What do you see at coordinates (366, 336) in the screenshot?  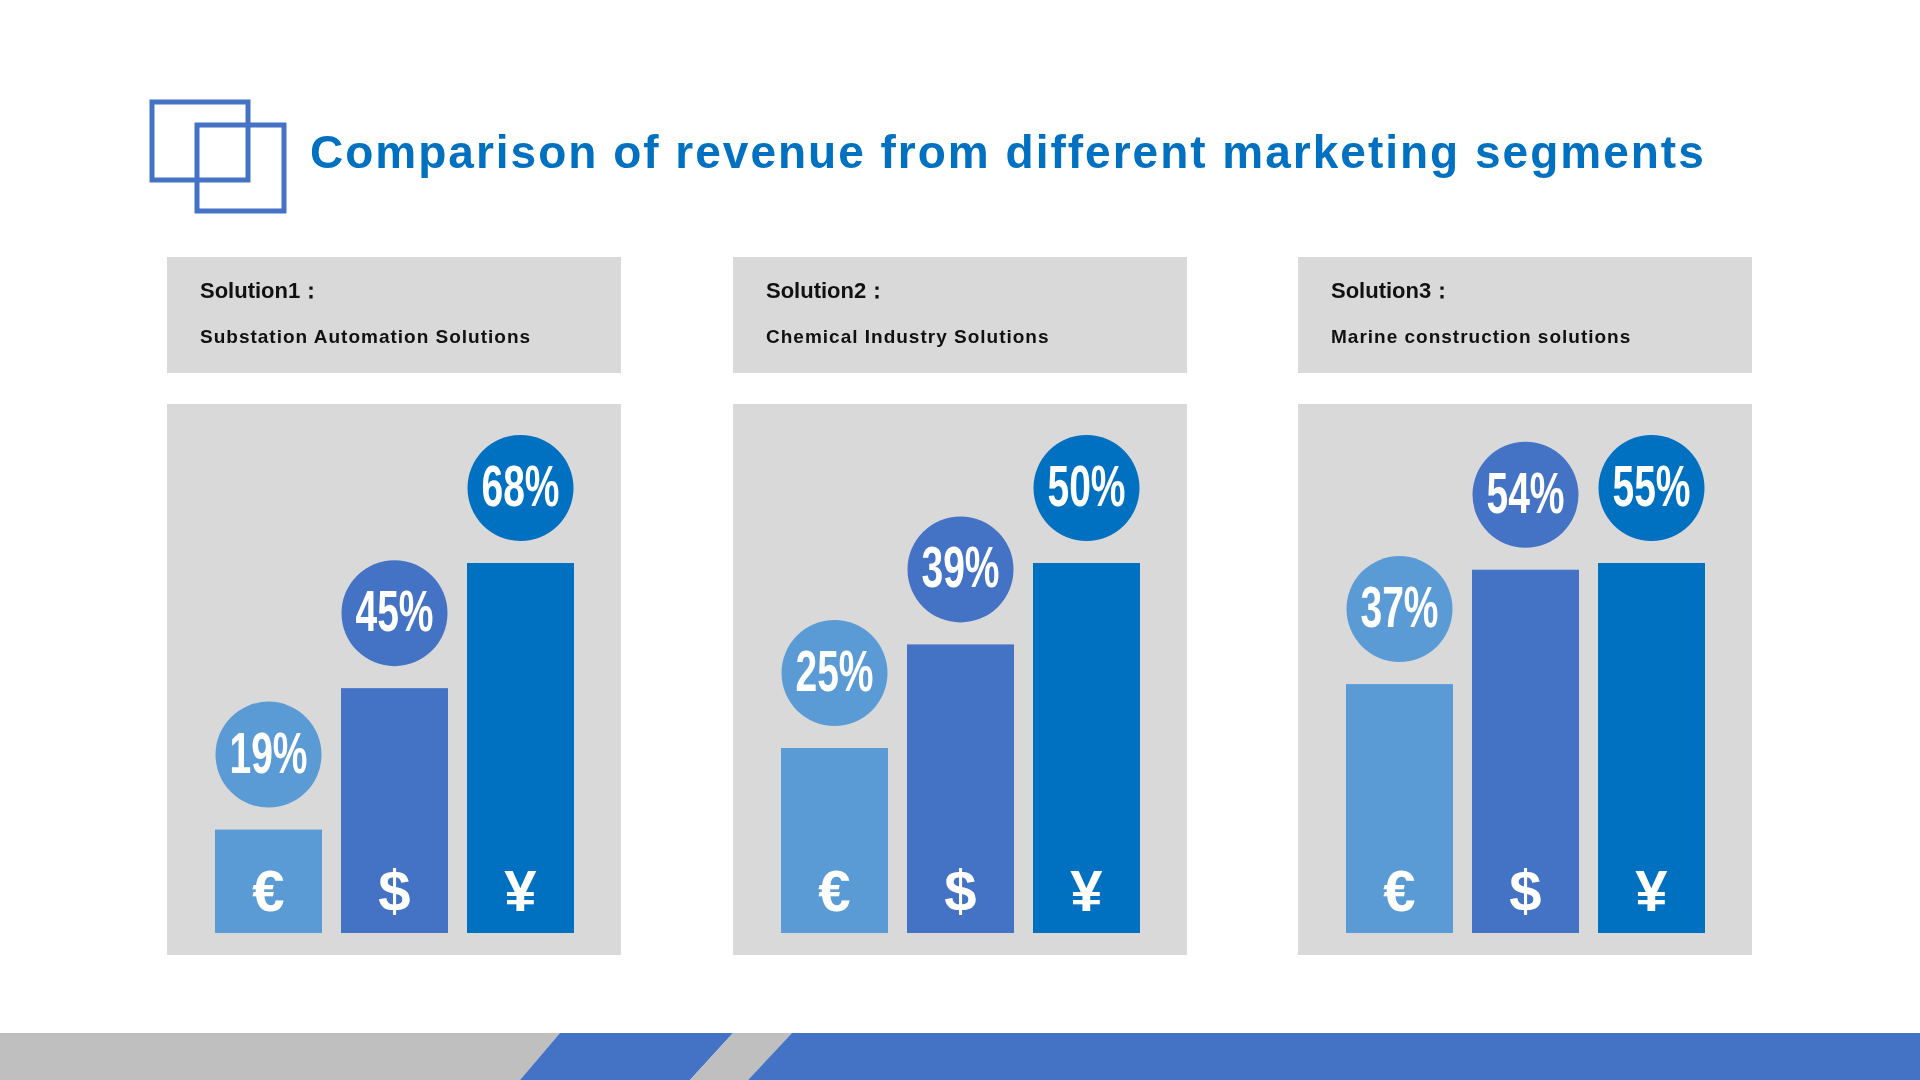 I see `chart-subtitle: Substation Automation Solutions` at bounding box center [366, 336].